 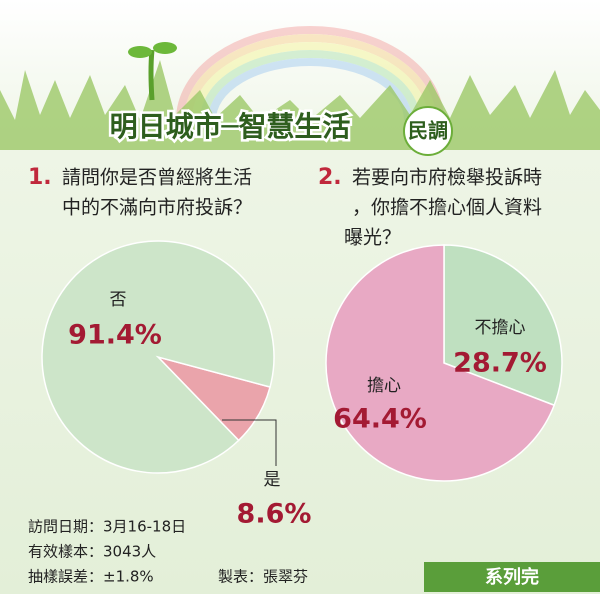 I want to click on question-text: ，你擔不擔心個人資料, so click(x=447, y=208).